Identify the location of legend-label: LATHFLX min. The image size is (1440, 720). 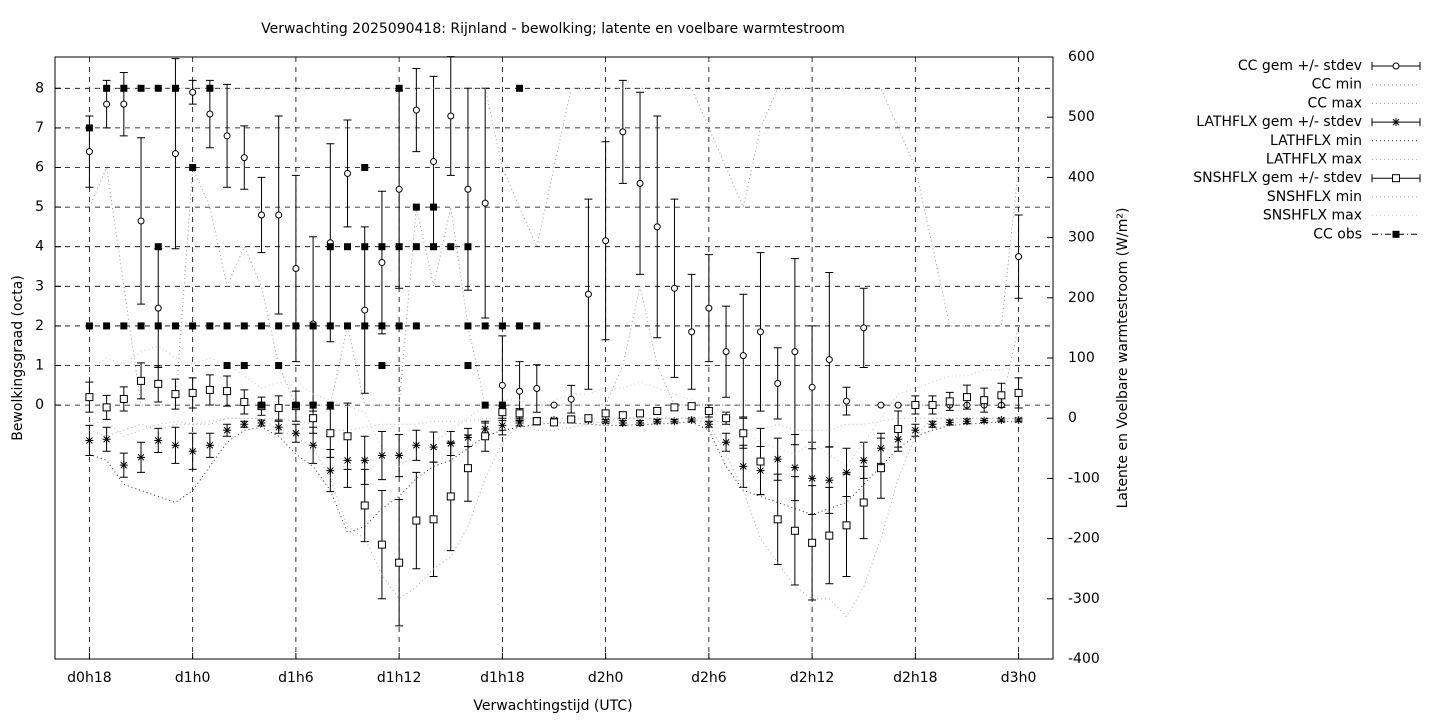
(1316, 141).